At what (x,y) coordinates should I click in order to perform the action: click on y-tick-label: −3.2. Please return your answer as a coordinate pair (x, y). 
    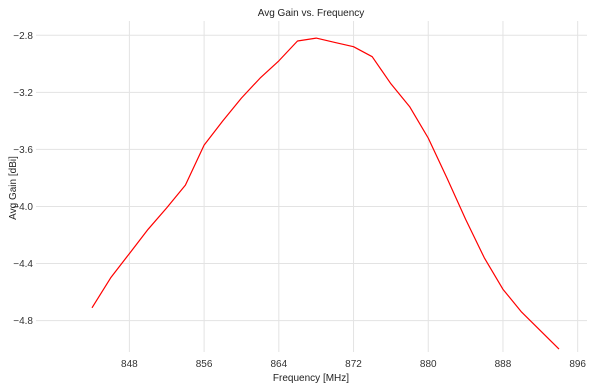
    Looking at the image, I should click on (23, 93).